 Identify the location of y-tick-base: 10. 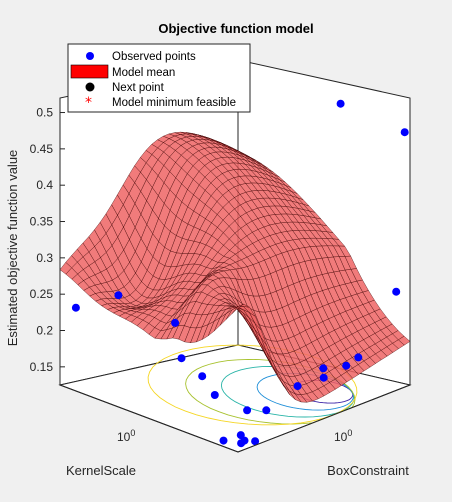
(341, 437).